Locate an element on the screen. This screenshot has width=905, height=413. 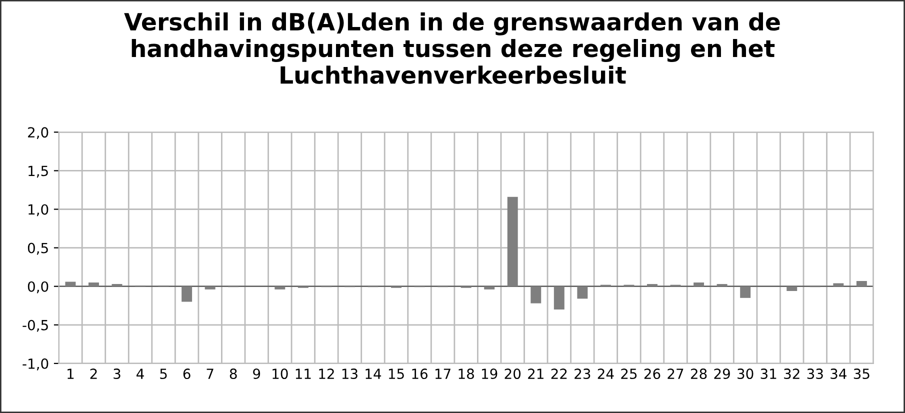
chart-title: Verschil in dB(A)Lden in de grenswaarden van de handhavingspunten tussen deze regeling en het Luchthavenverkeerbesluit is located at coordinates (452, 48).